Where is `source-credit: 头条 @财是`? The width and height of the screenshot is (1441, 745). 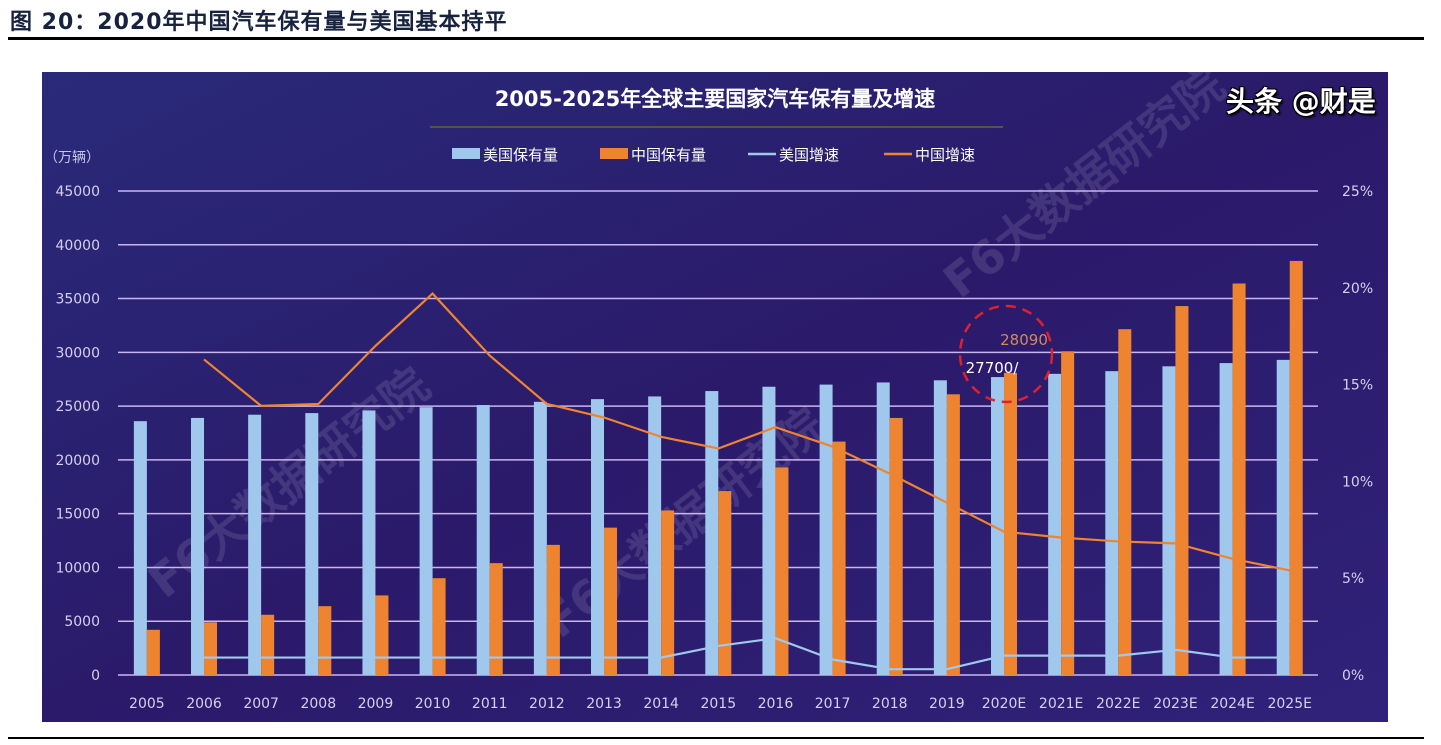
source-credit: 头条 @财是 is located at coordinates (1301, 101).